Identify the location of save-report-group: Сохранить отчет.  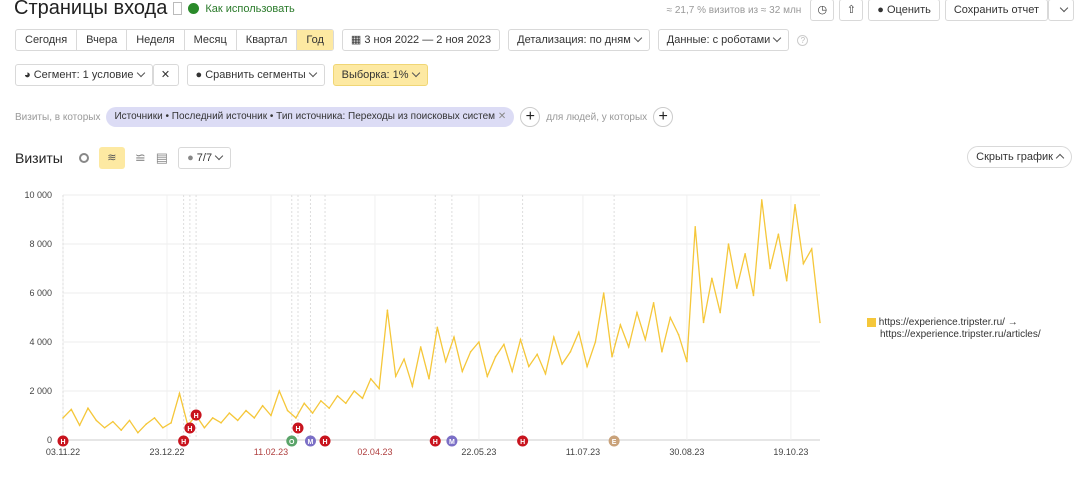
(1009, 10).